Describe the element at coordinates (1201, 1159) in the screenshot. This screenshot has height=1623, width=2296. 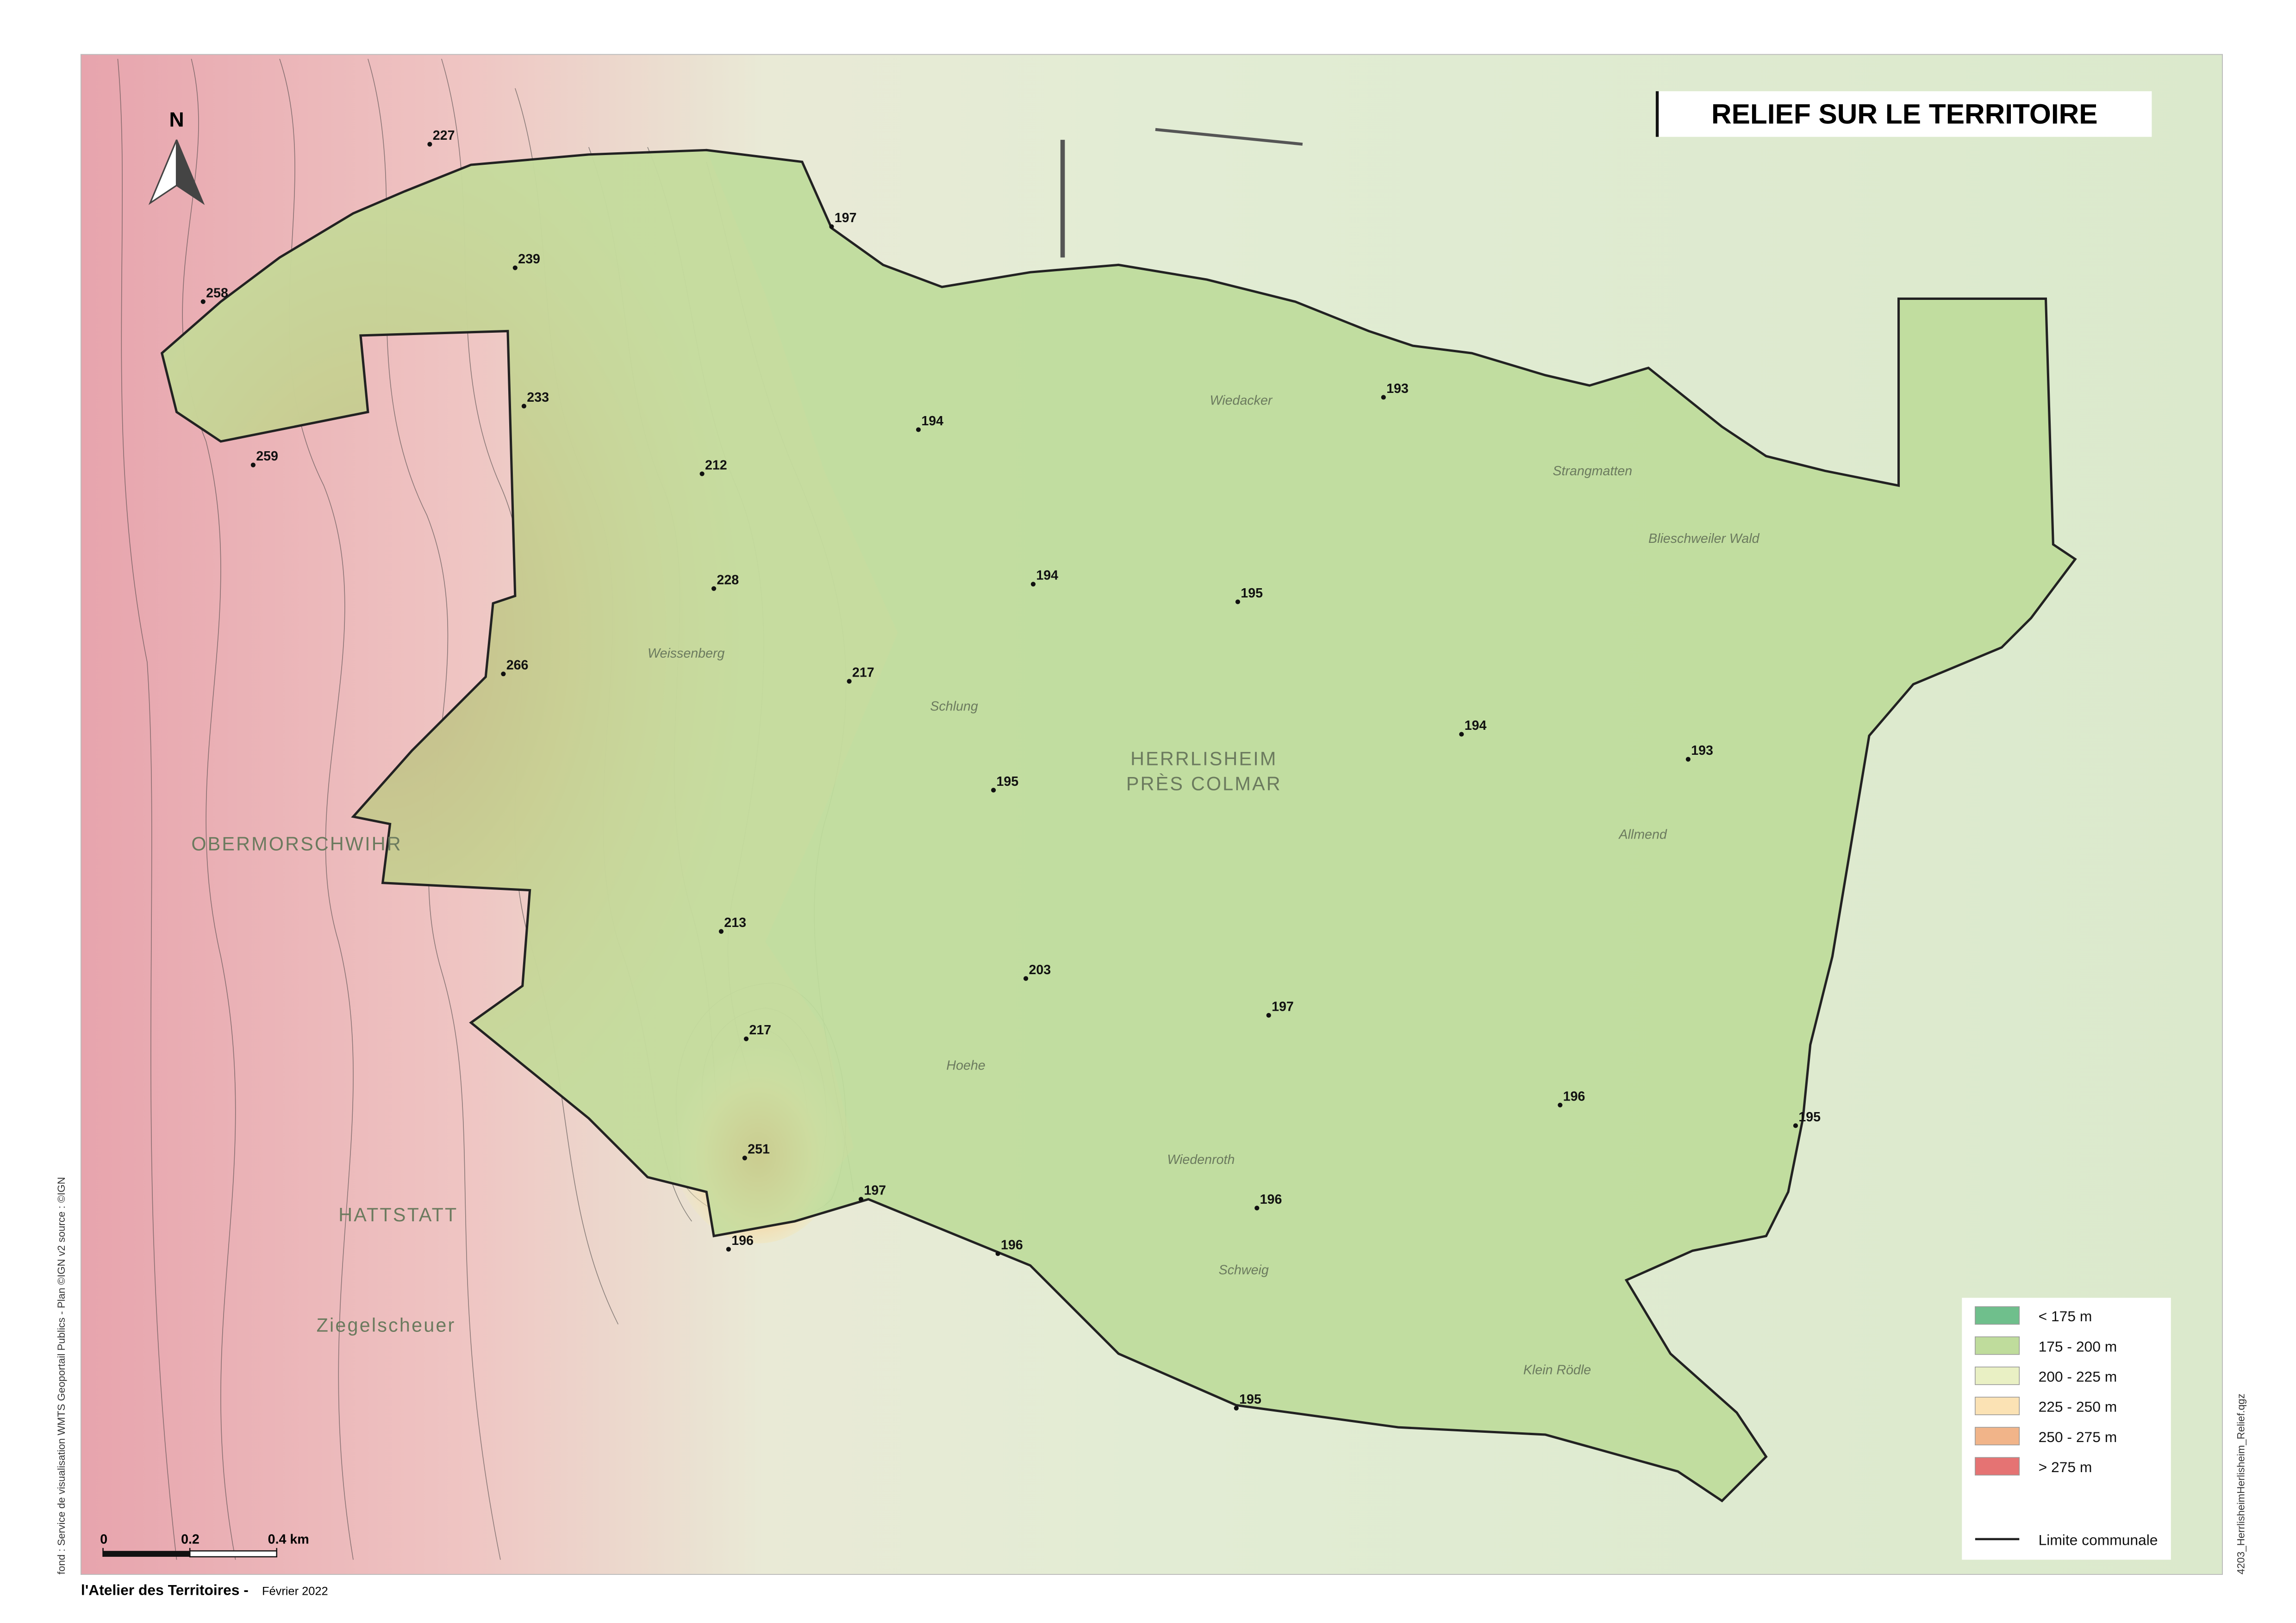
I see `place-name: Wiedenroth` at that location.